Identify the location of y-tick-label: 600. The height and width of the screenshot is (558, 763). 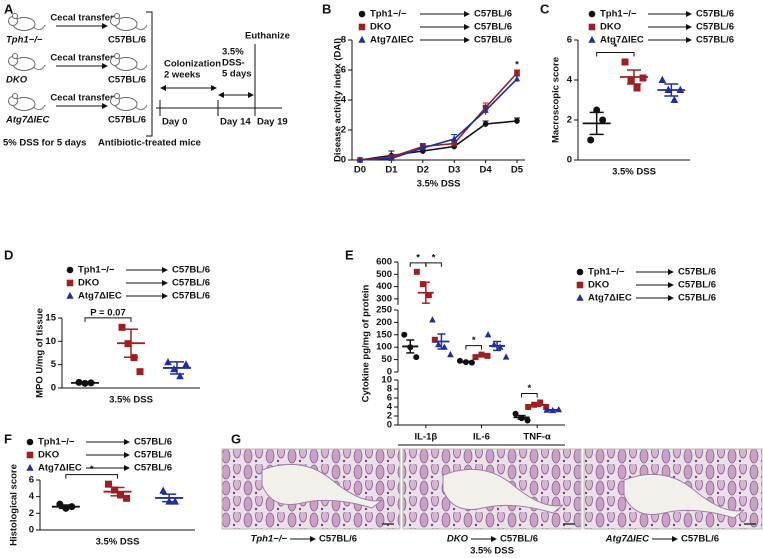
(384, 262).